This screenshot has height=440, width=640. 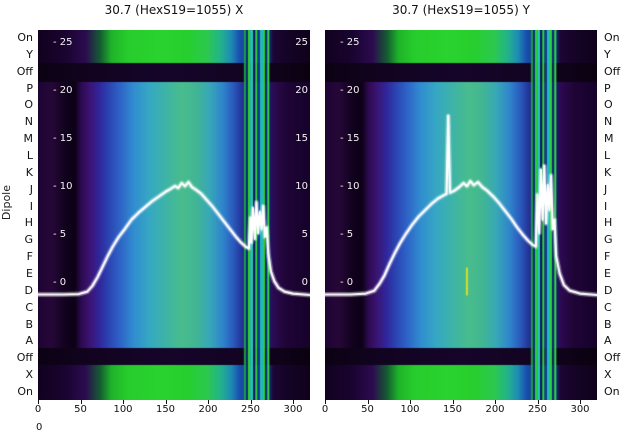 What do you see at coordinates (608, 324) in the screenshot?
I see `row-label-right: B` at bounding box center [608, 324].